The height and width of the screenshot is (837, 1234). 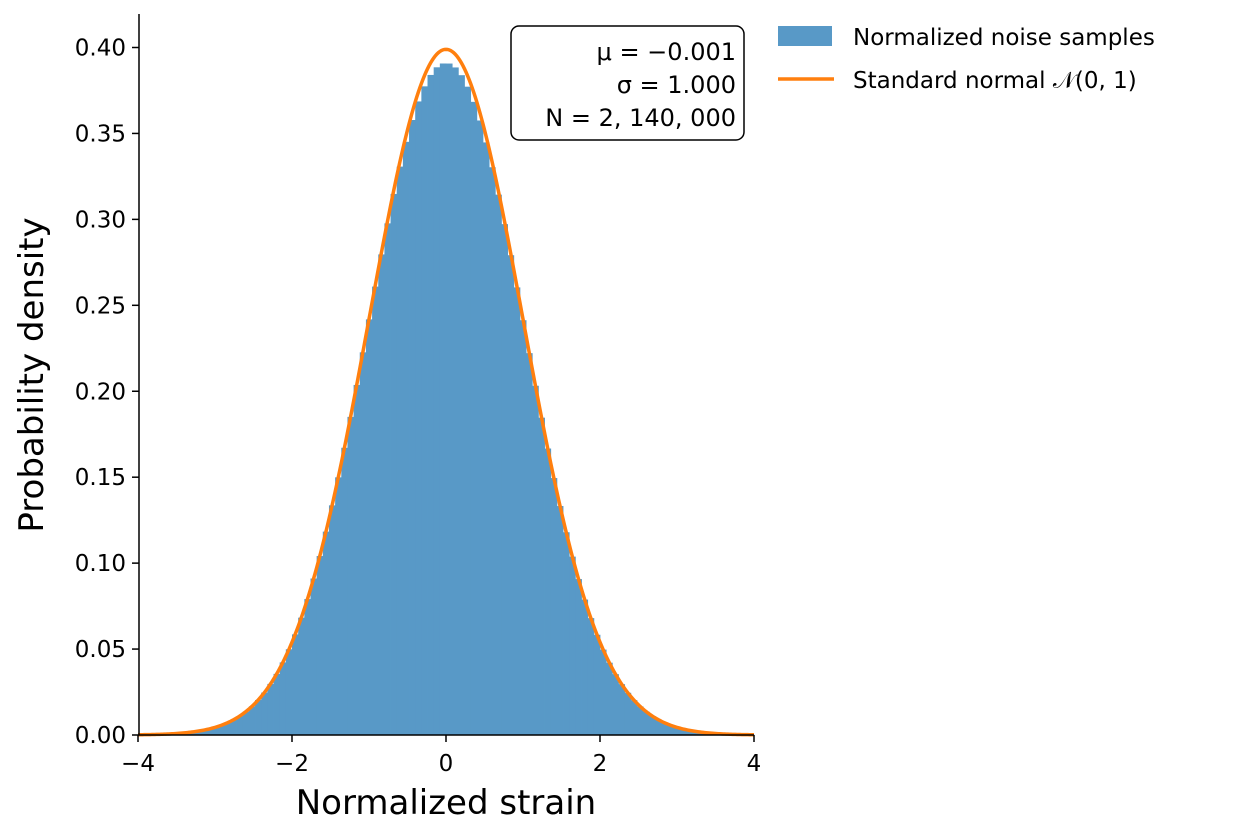 What do you see at coordinates (666, 52) in the screenshot?
I see `stats-mean: μ = −0.001` at bounding box center [666, 52].